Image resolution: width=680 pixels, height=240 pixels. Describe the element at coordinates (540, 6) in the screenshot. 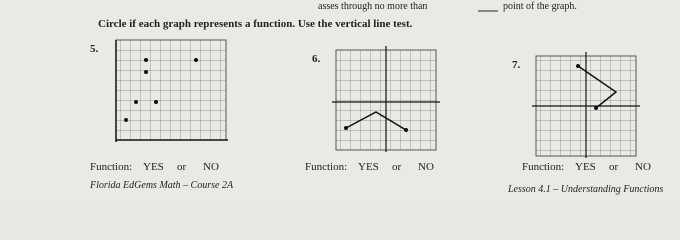

I see `header-text: point of the graph.` at that location.